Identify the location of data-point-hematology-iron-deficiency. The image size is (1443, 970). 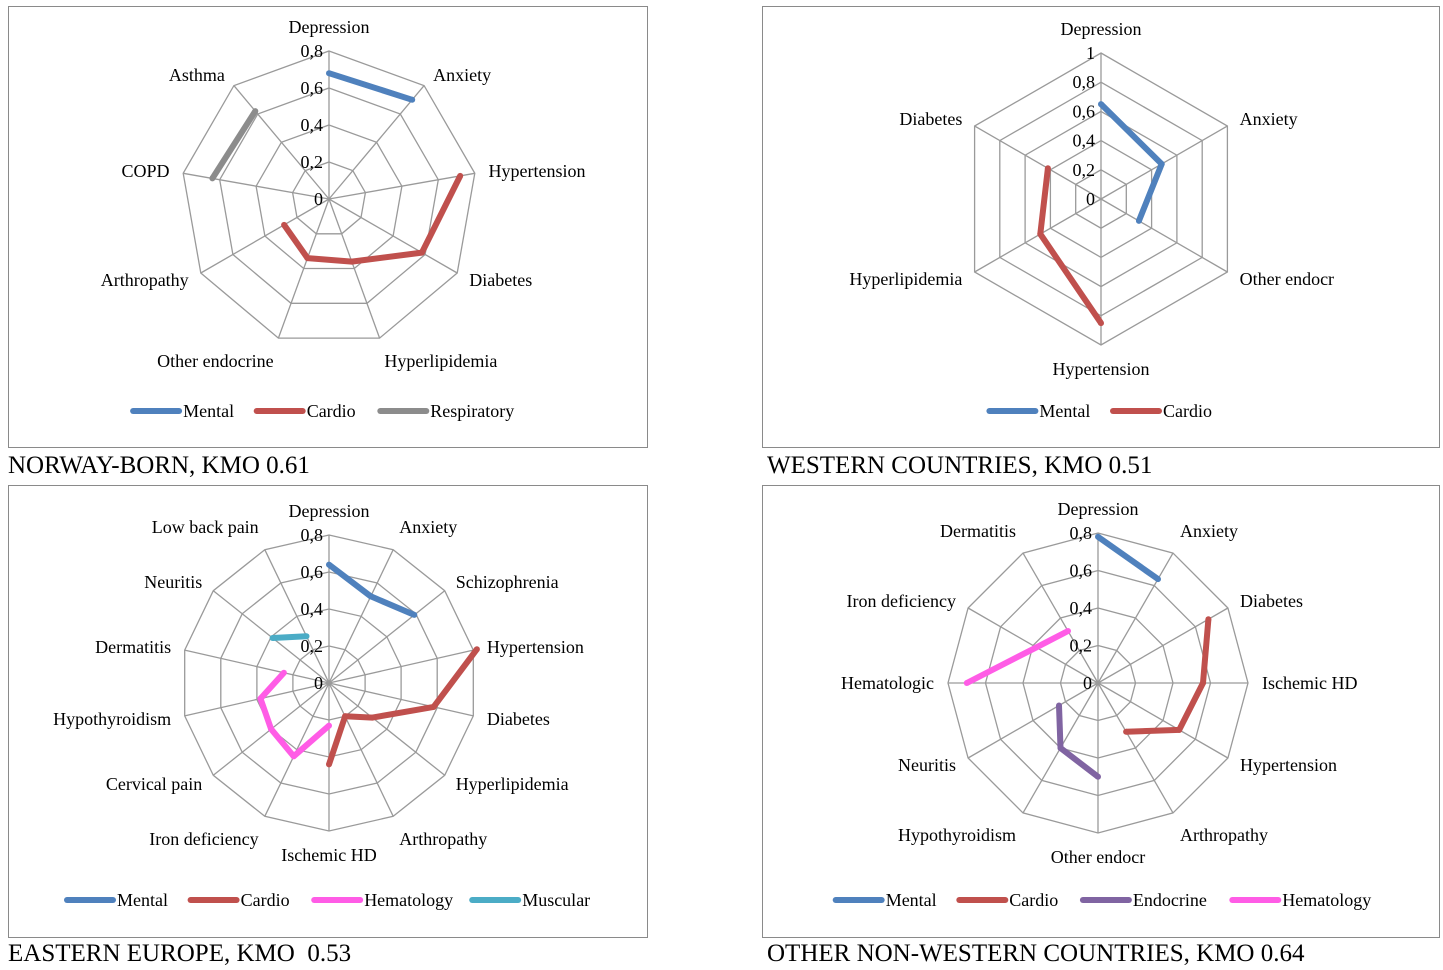
(1036, 647).